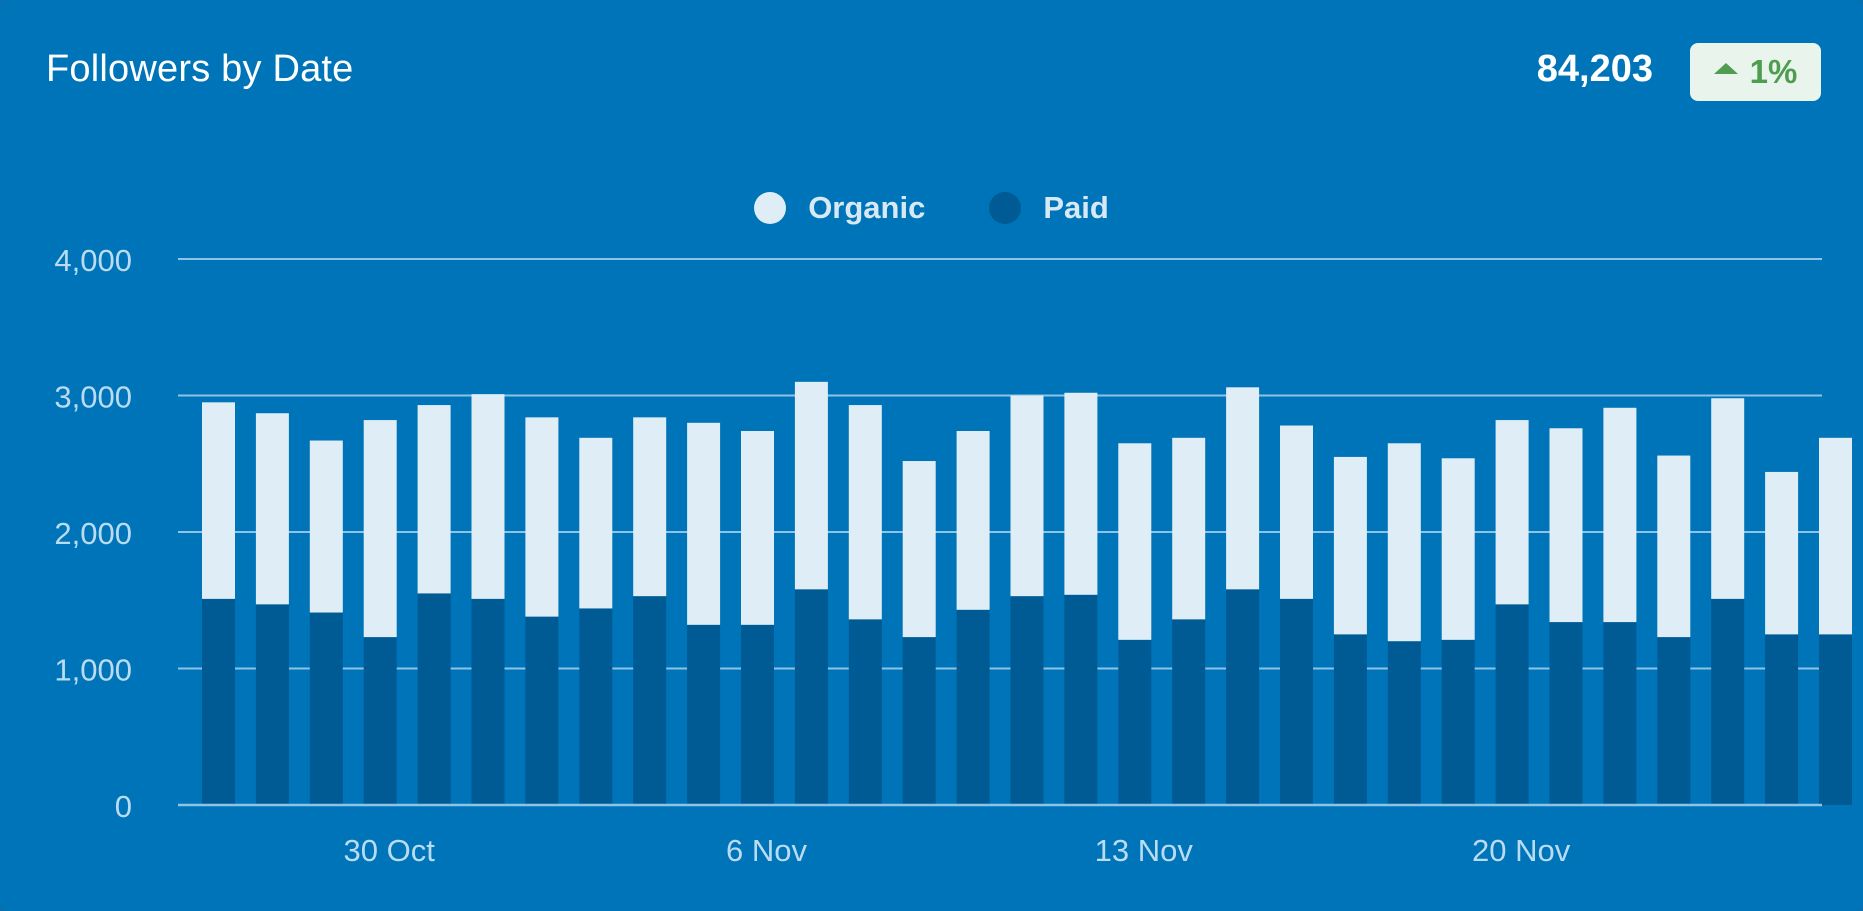  Describe the element at coordinates (770, 208) in the screenshot. I see `legend-dot-organic` at that location.